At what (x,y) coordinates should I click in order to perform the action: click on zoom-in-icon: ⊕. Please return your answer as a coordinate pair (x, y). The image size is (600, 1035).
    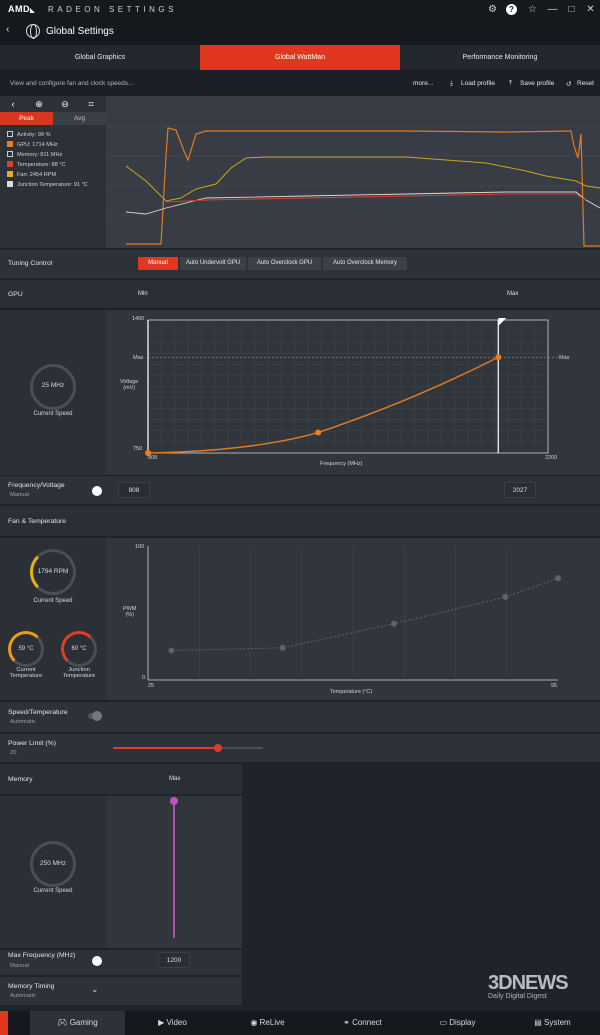
    Looking at the image, I should click on (39, 104).